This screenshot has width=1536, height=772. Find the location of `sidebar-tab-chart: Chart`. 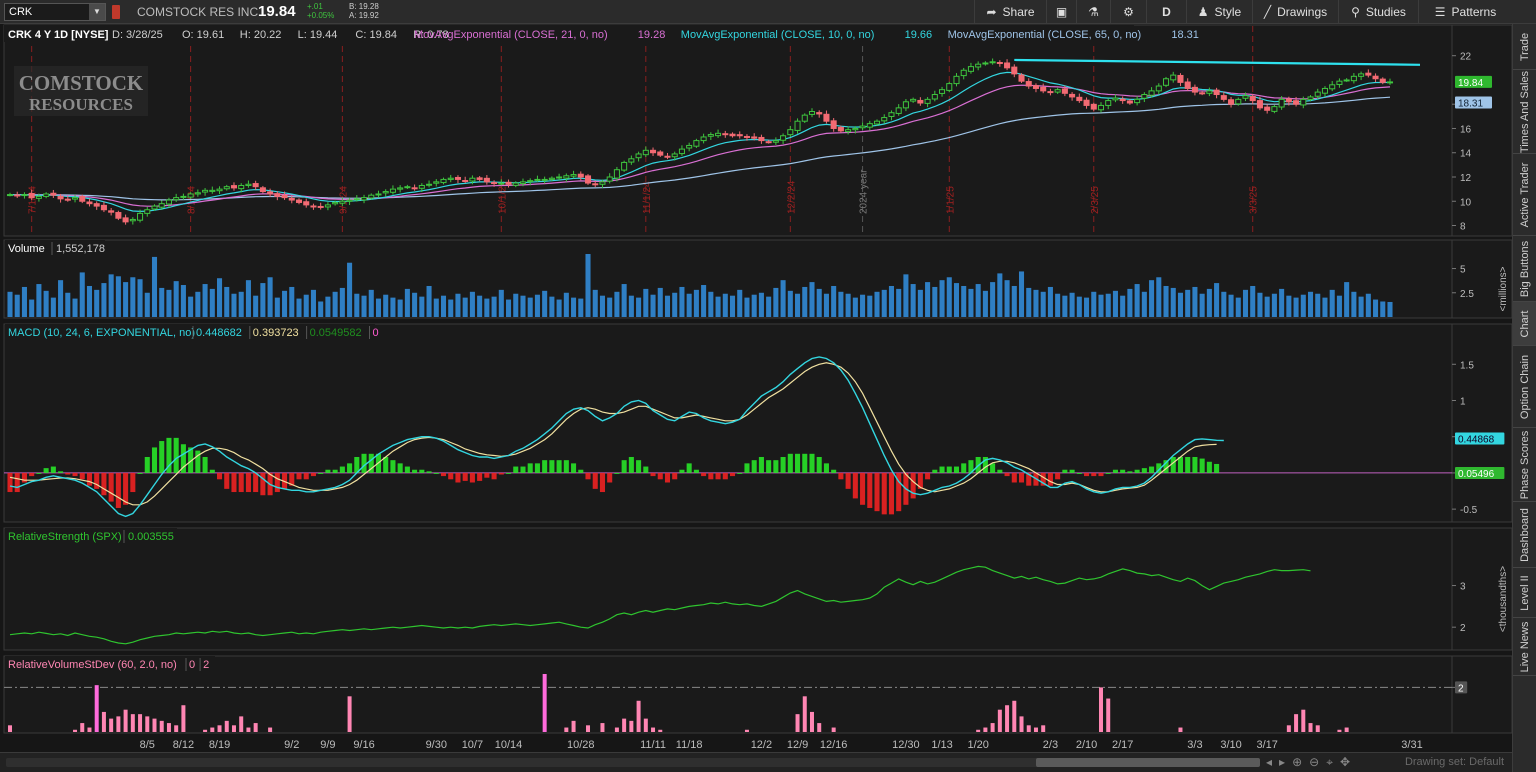

sidebar-tab-chart: Chart is located at coordinates (1524, 324).